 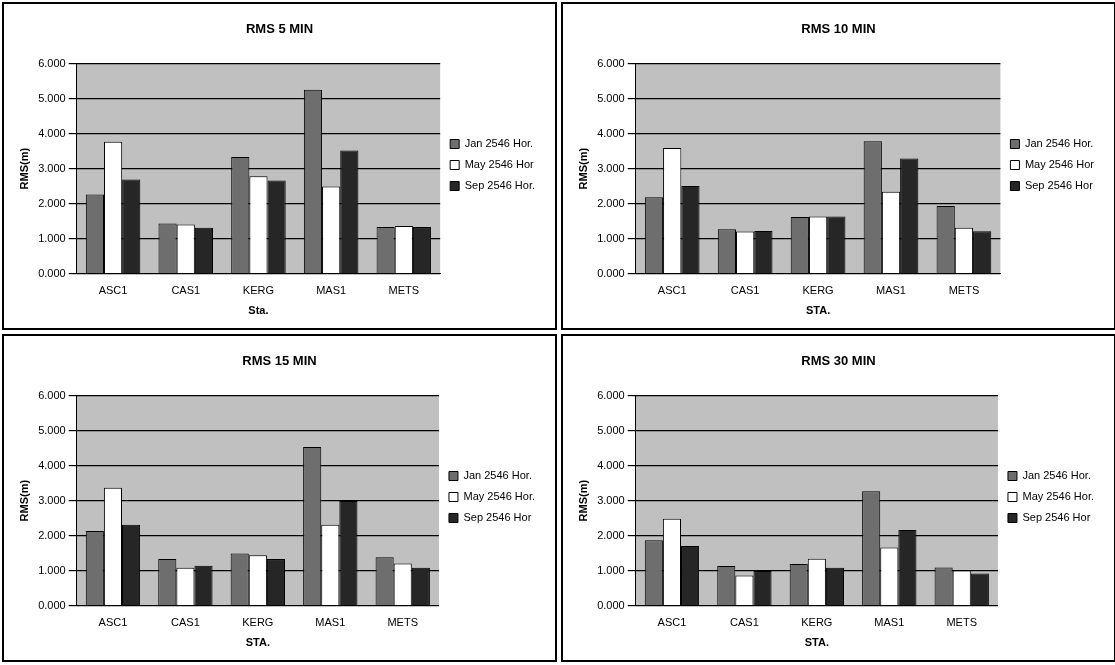 I want to click on chart-title: RMS 30 MIN, so click(x=838, y=361).